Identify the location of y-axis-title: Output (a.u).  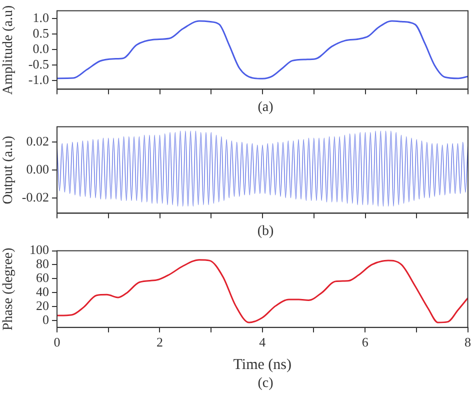
(8, 169).